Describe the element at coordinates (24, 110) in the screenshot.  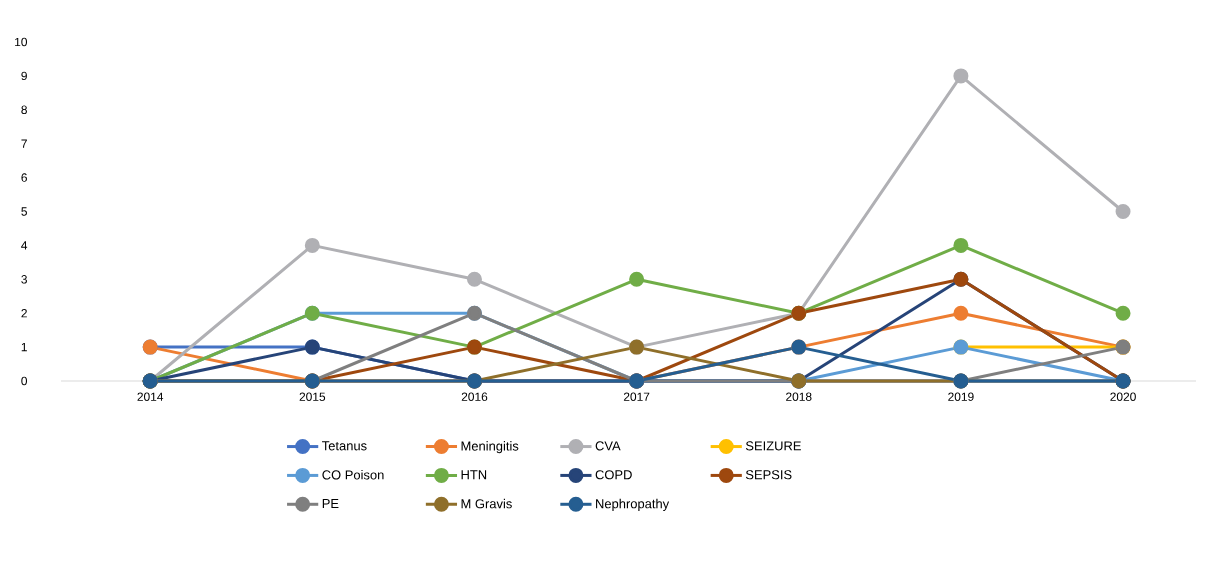
I see `y-tick-label: 8` at that location.